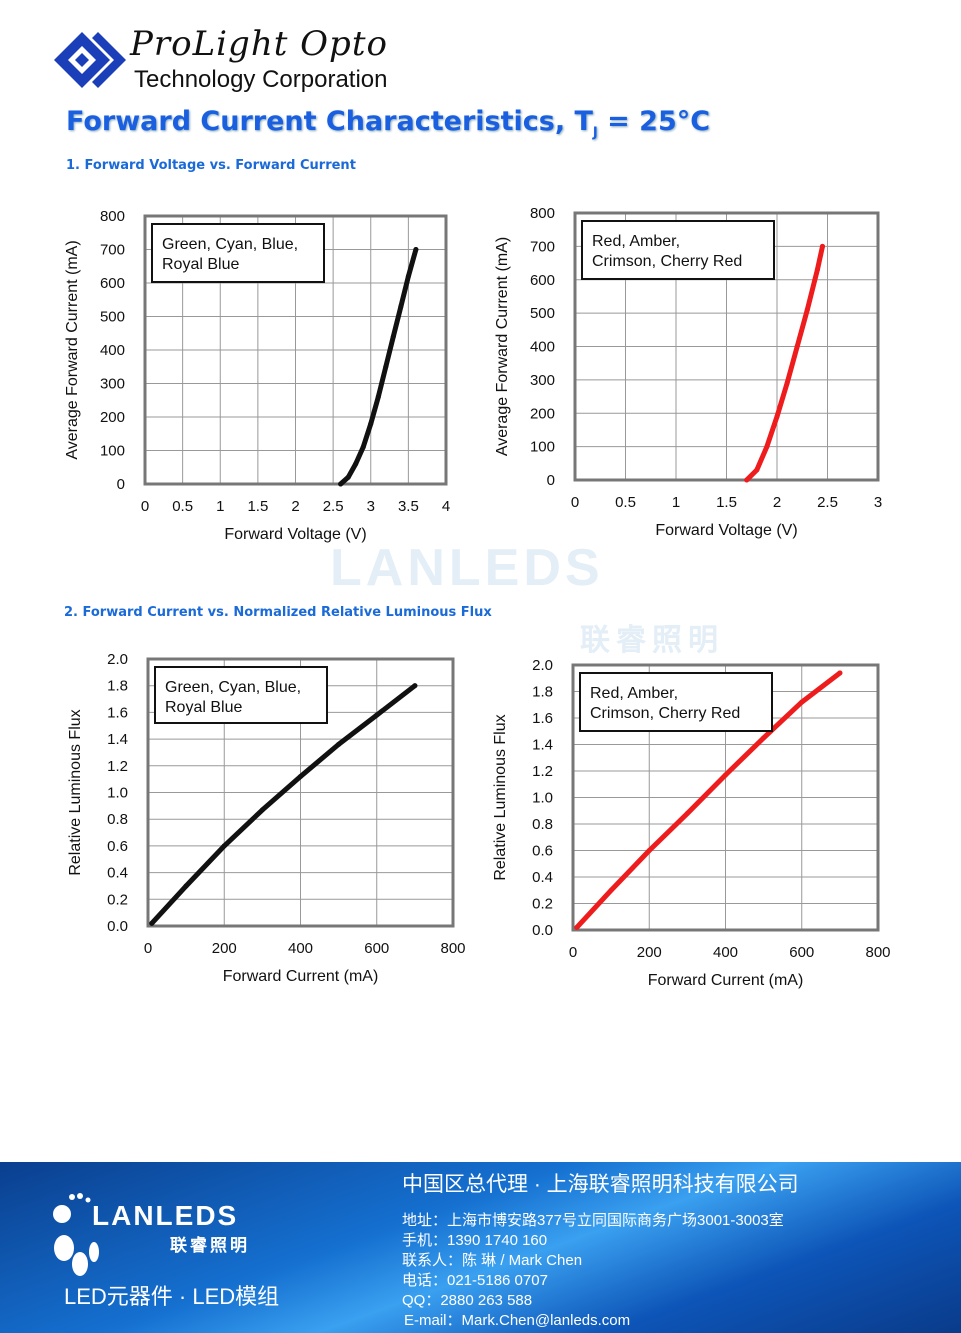  Describe the element at coordinates (172, 1296) in the screenshot. I see `footer-tagline: LED元器件 · LED模组` at that location.